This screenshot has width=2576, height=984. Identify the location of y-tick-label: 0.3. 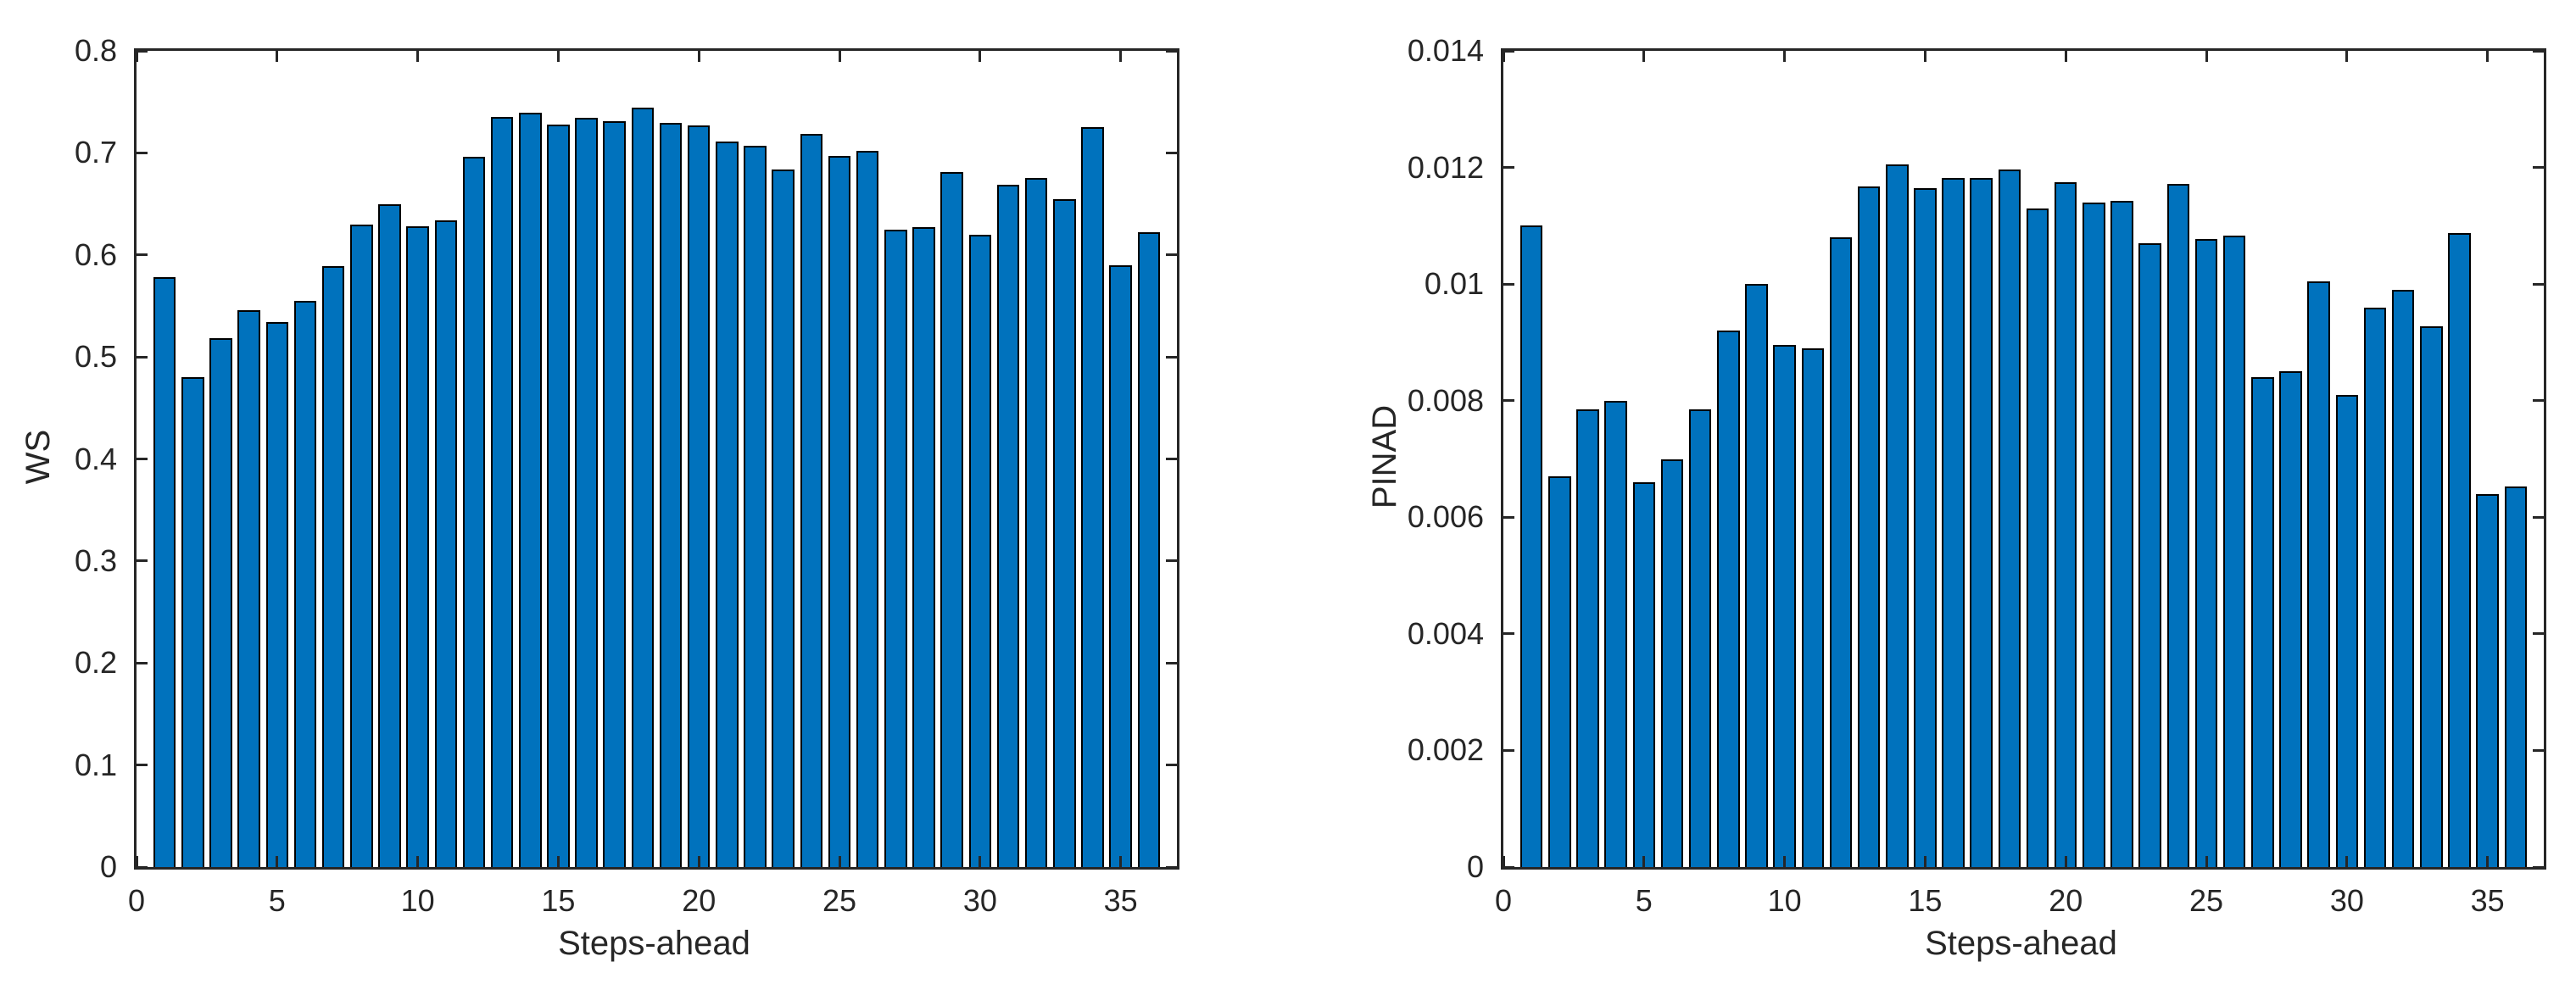
(95, 560).